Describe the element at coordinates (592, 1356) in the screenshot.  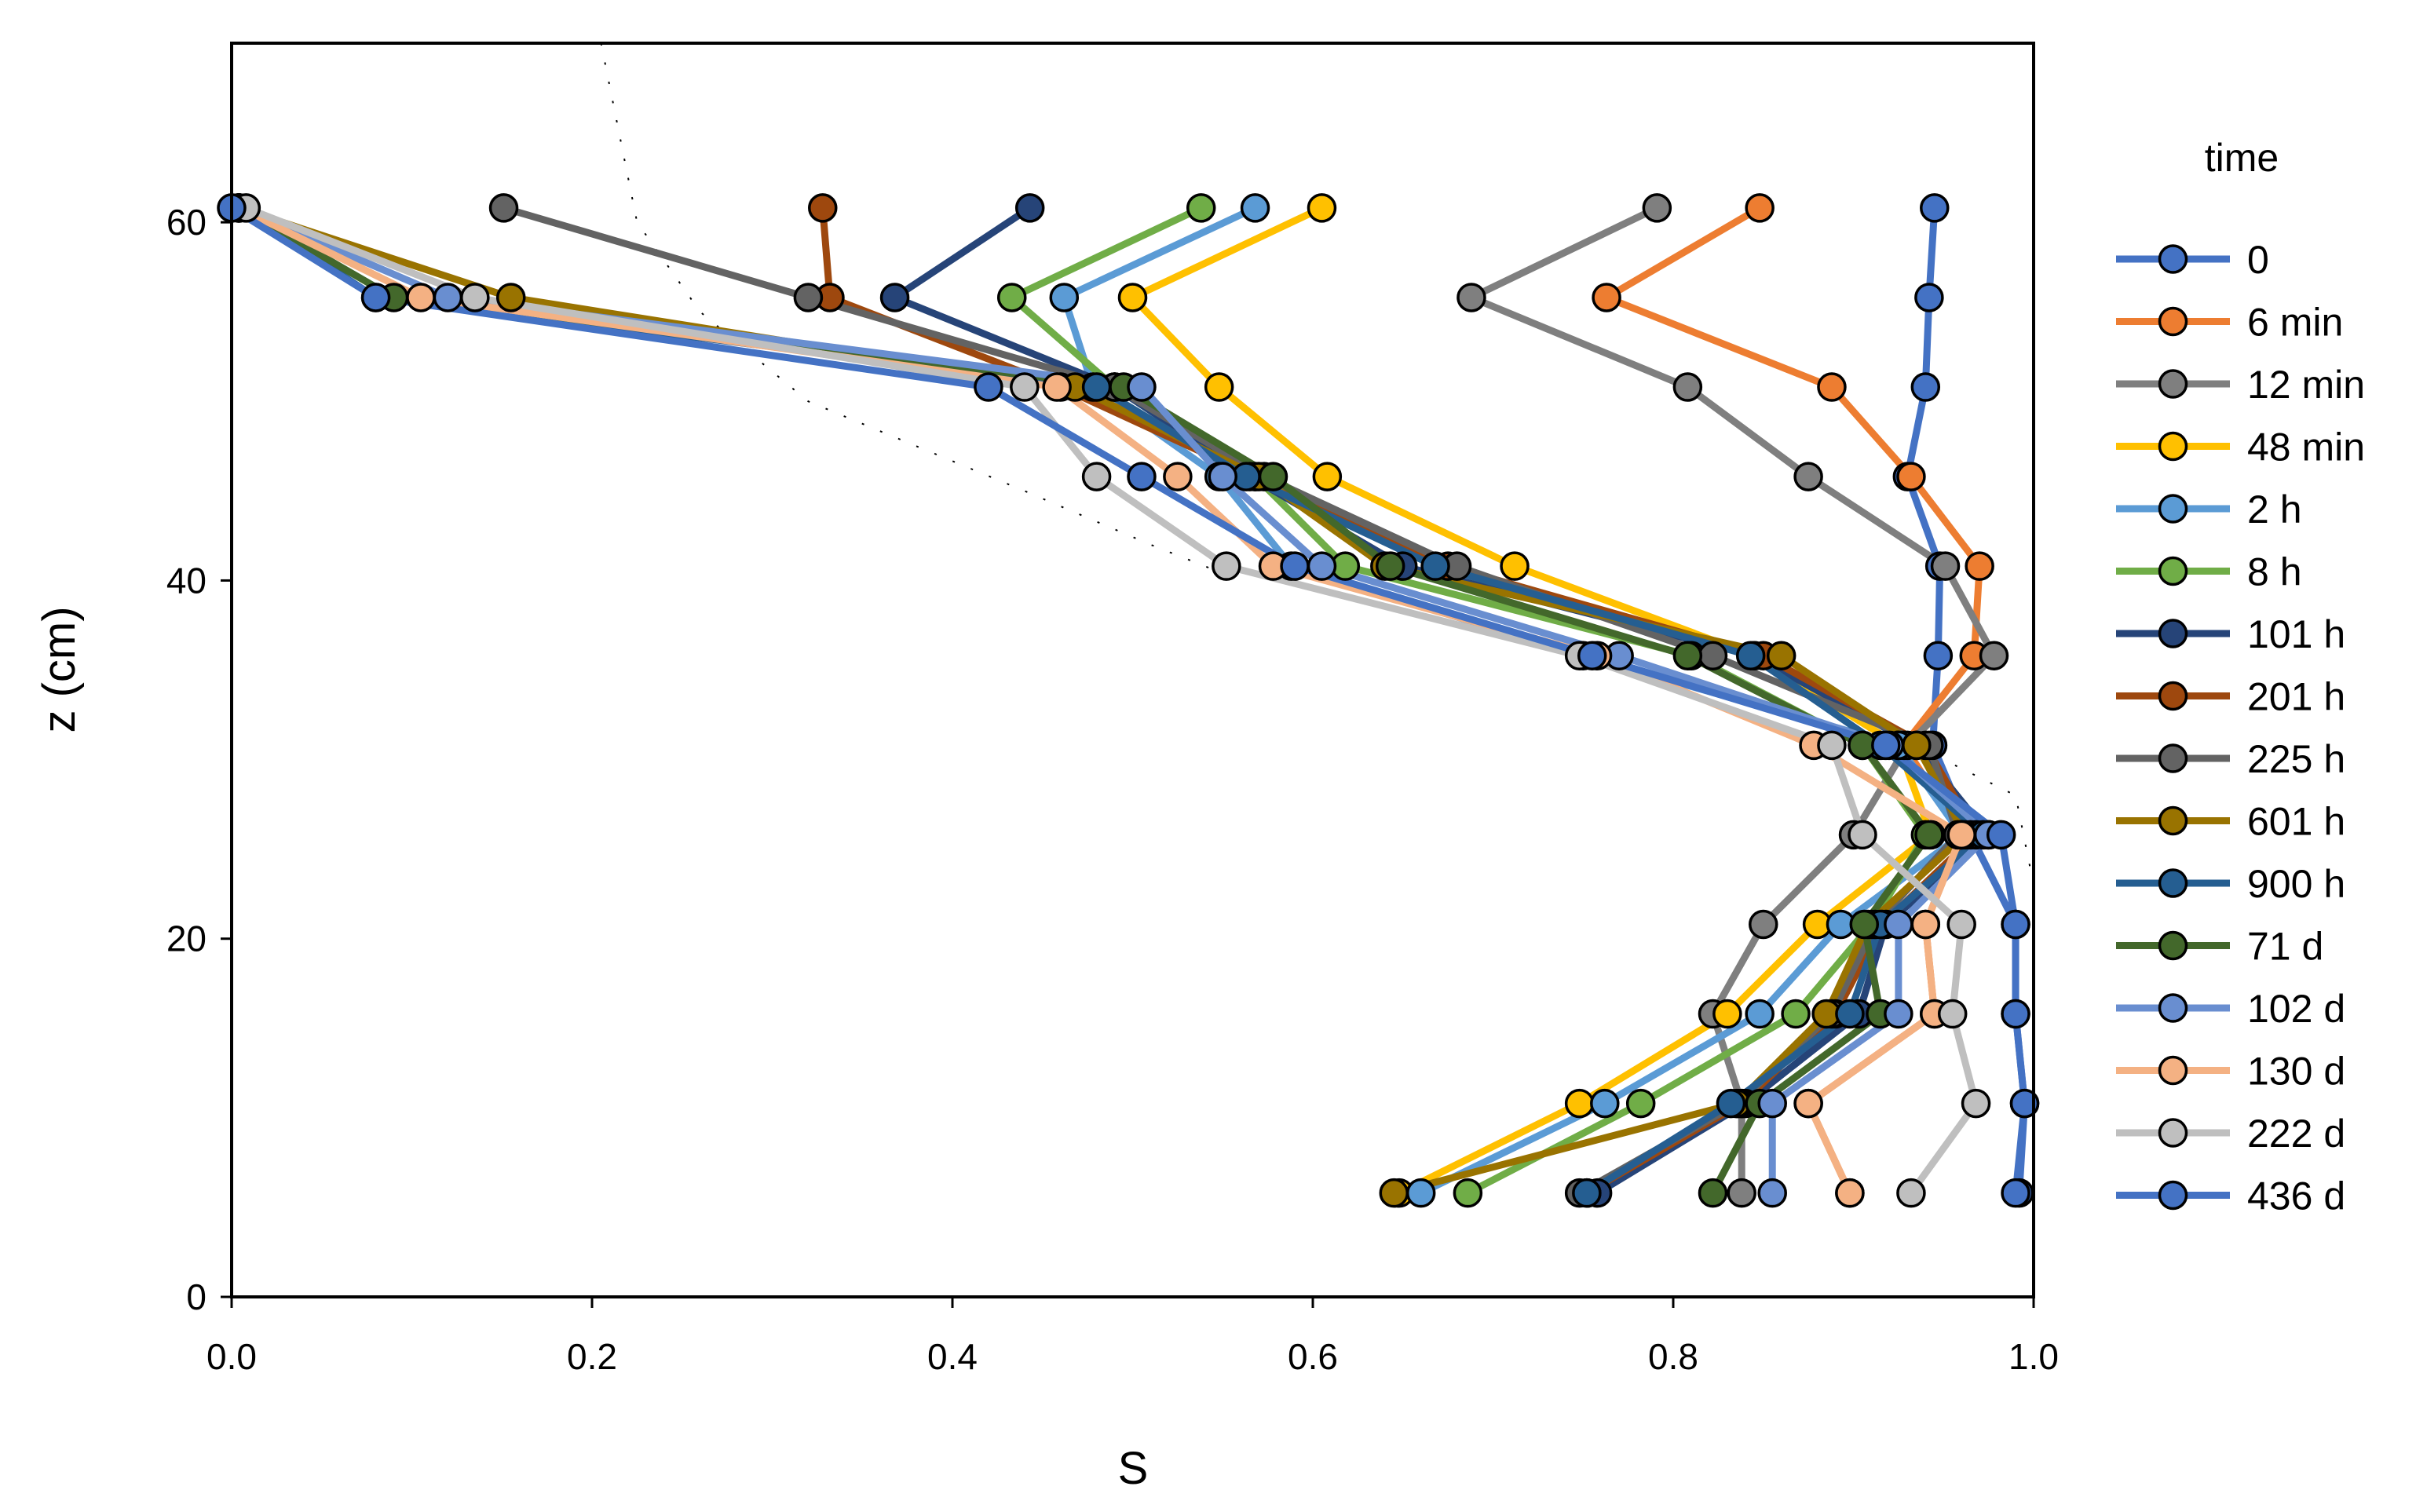
I see `x-tick-label: 0.2` at that location.